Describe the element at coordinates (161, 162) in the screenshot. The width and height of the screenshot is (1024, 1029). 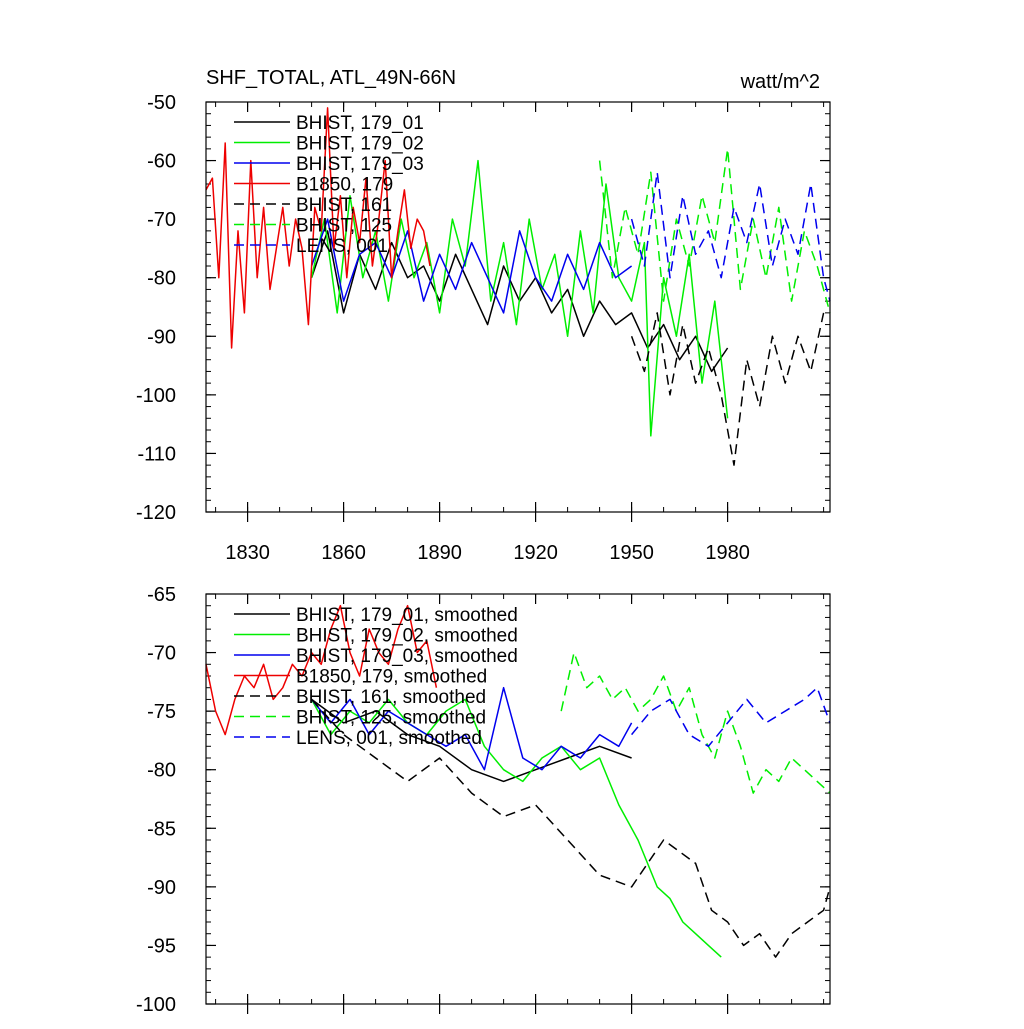
I see `y-tick-label: -60` at that location.